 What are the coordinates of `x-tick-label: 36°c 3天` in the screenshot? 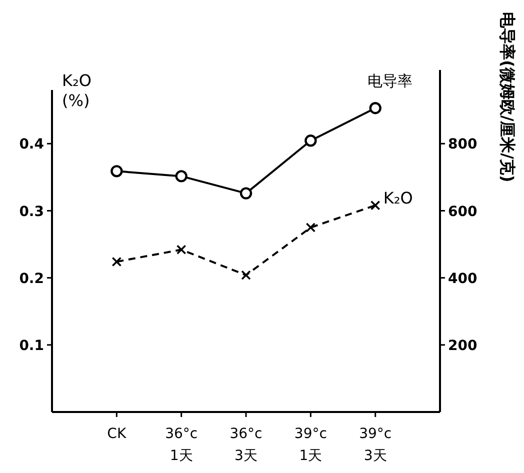 It's located at (246, 445).